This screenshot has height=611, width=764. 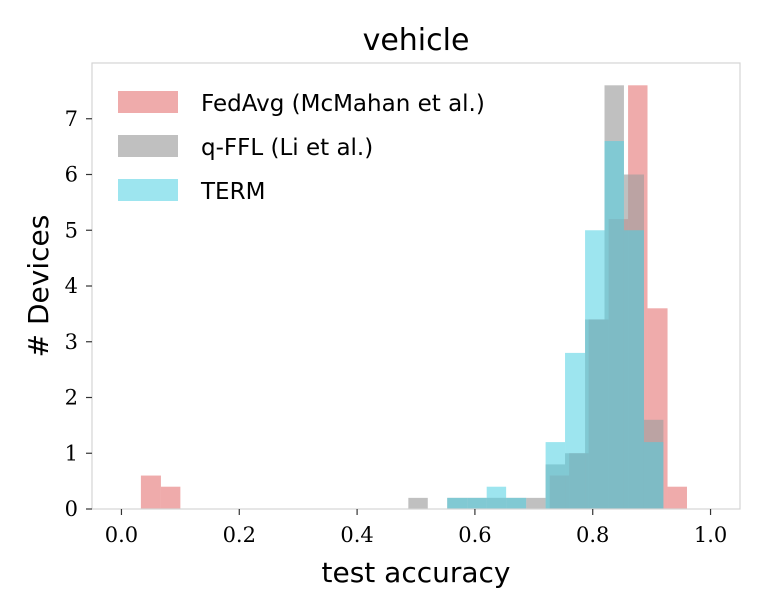 What do you see at coordinates (653, 475) in the screenshot?
I see `histogram-bar-s2-b10` at bounding box center [653, 475].